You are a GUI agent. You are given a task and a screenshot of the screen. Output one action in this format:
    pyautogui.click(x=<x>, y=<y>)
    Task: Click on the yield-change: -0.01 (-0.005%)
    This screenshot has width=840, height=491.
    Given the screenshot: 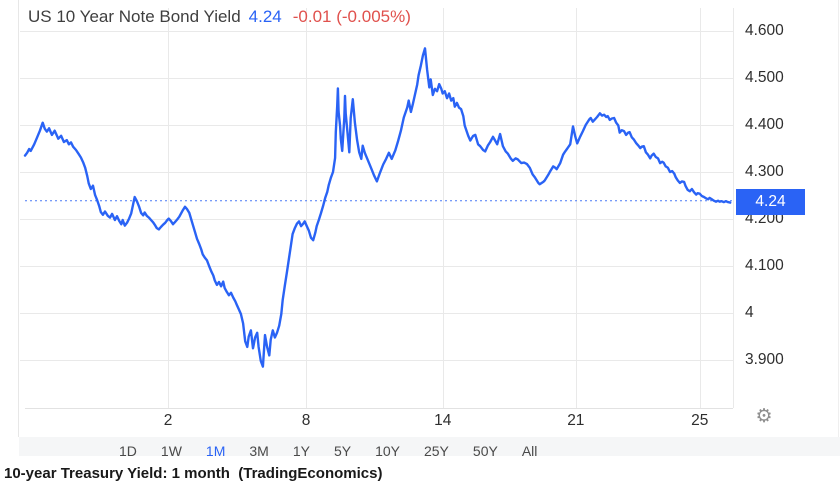 What is the action you would take?
    pyautogui.click(x=351, y=16)
    